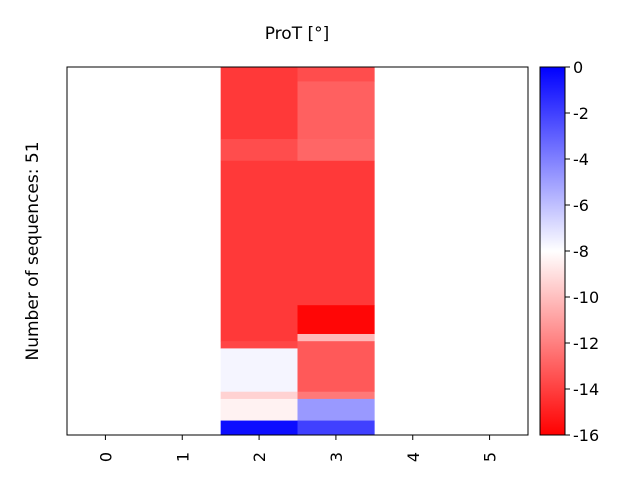  What do you see at coordinates (552, 251) in the screenshot?
I see `colorbar` at bounding box center [552, 251].